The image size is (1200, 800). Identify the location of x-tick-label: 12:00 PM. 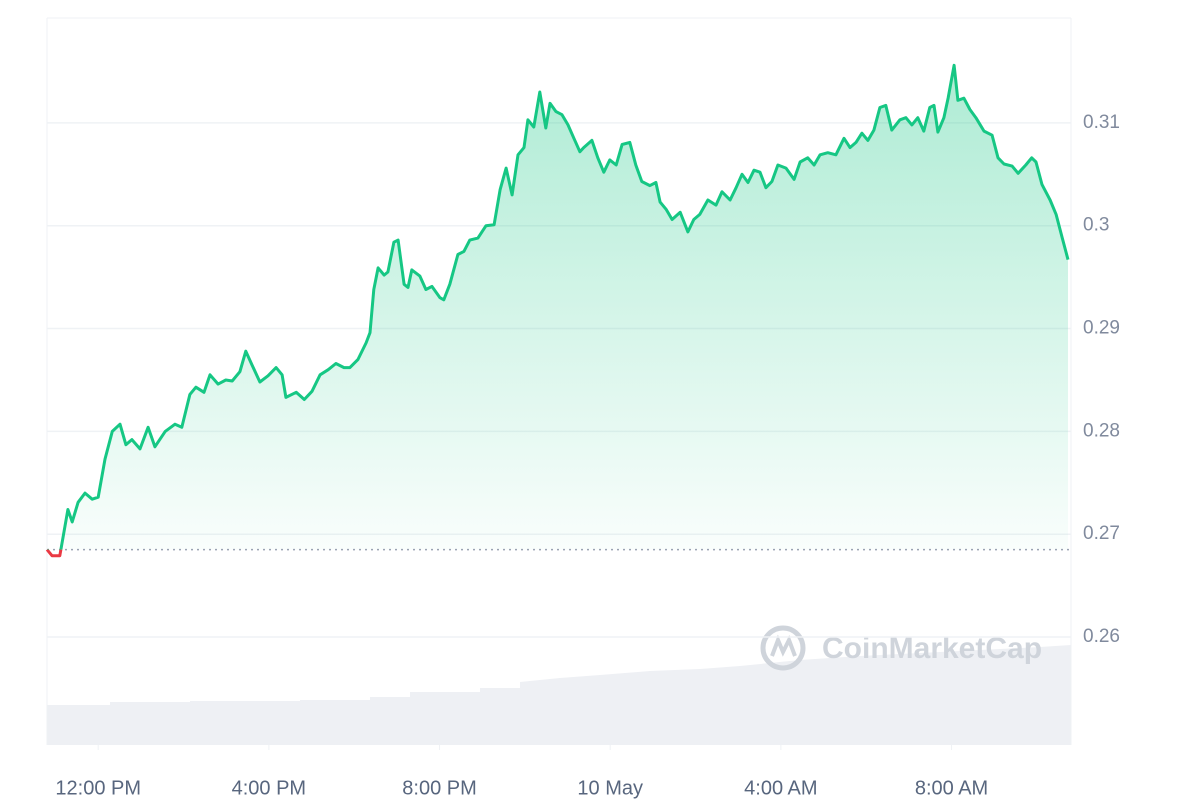
(98, 788).